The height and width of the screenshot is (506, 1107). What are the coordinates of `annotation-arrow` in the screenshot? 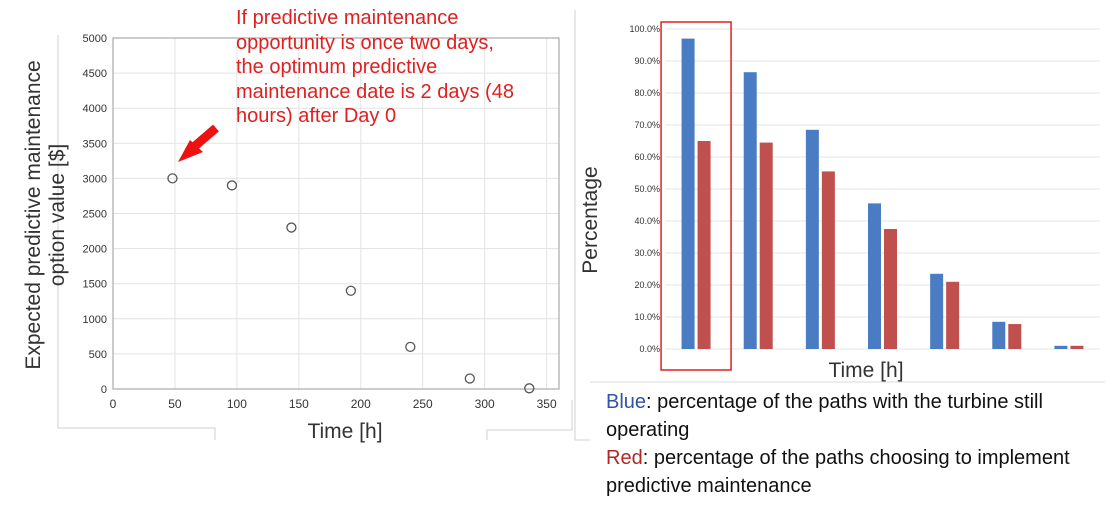 It's located at (198, 143).